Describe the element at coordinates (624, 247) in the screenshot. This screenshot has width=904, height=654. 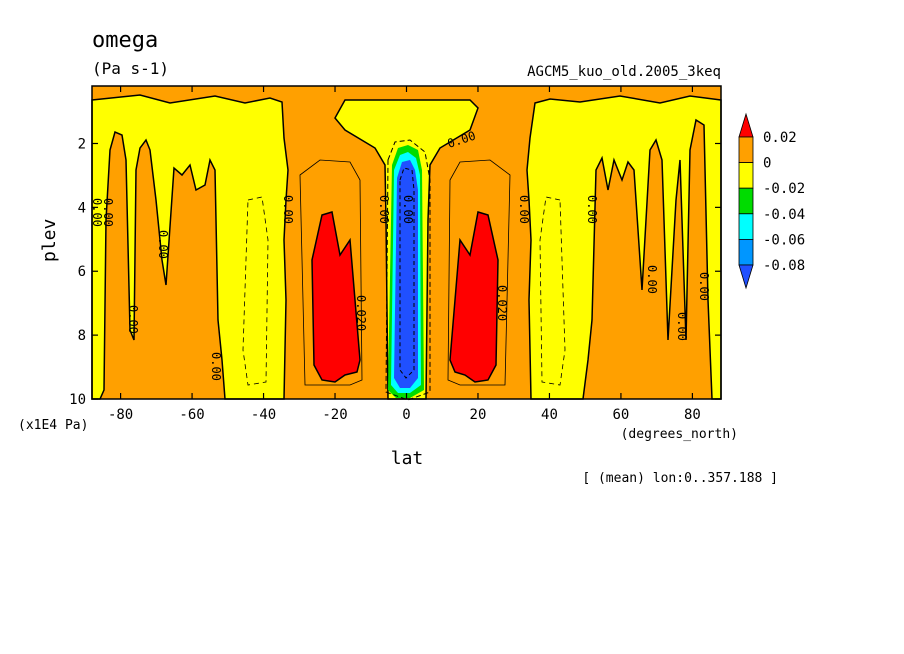
I see `yellow-region-north-polar-top` at that location.